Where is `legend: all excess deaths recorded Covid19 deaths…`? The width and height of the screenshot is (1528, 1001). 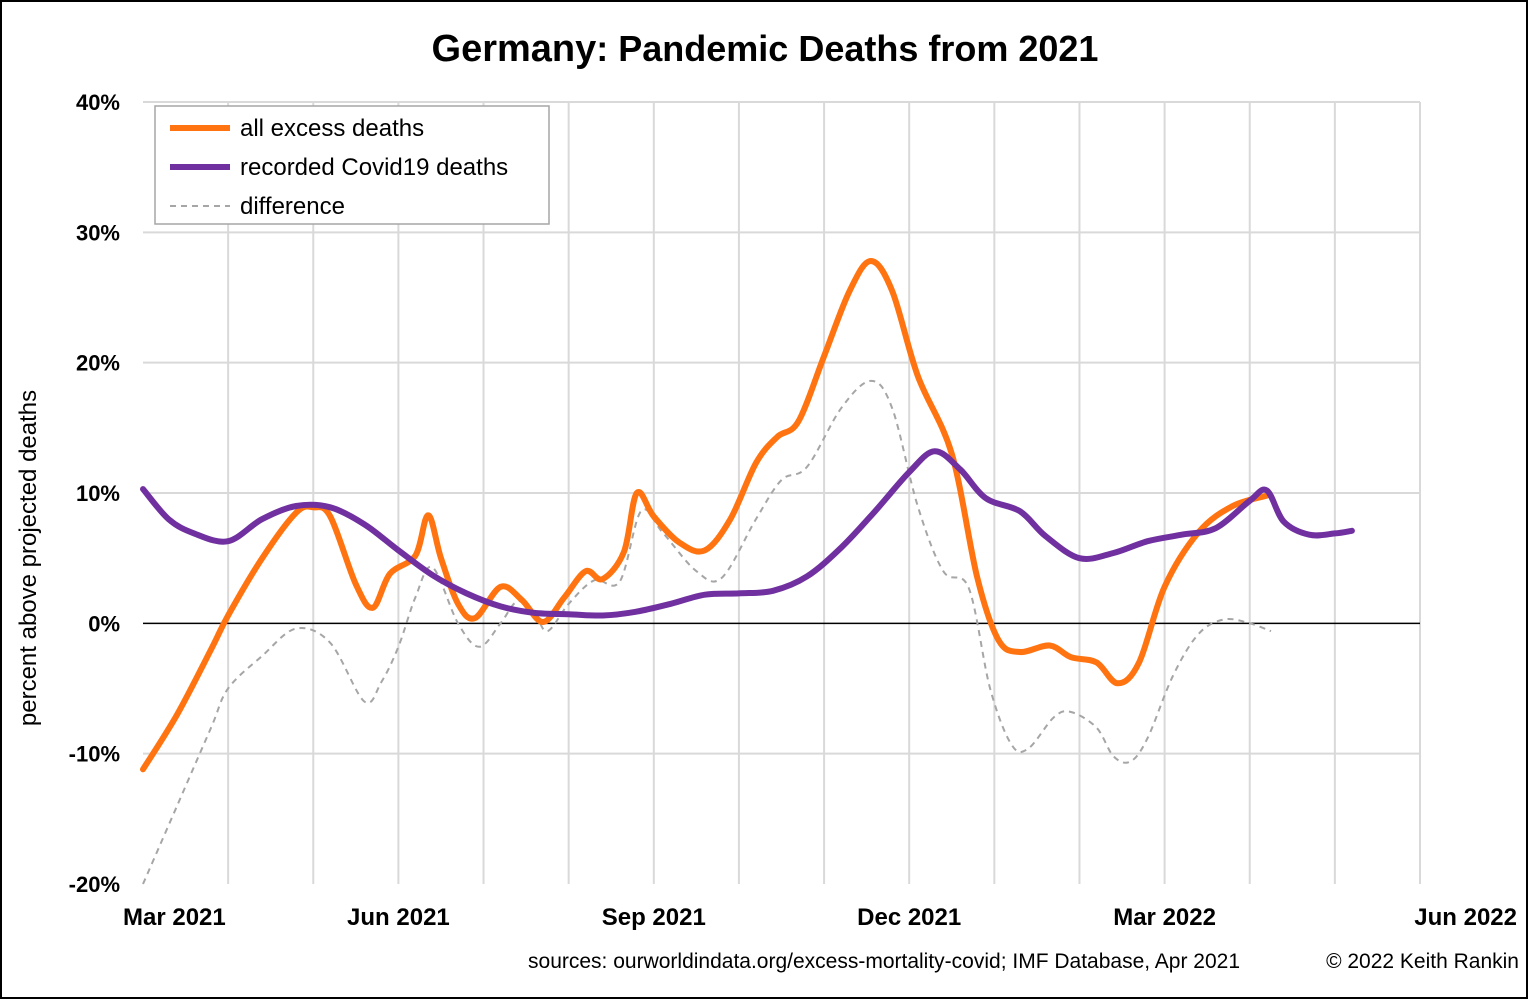 legend: all excess deaths recorded Covid19 deaths… is located at coordinates (352, 165).